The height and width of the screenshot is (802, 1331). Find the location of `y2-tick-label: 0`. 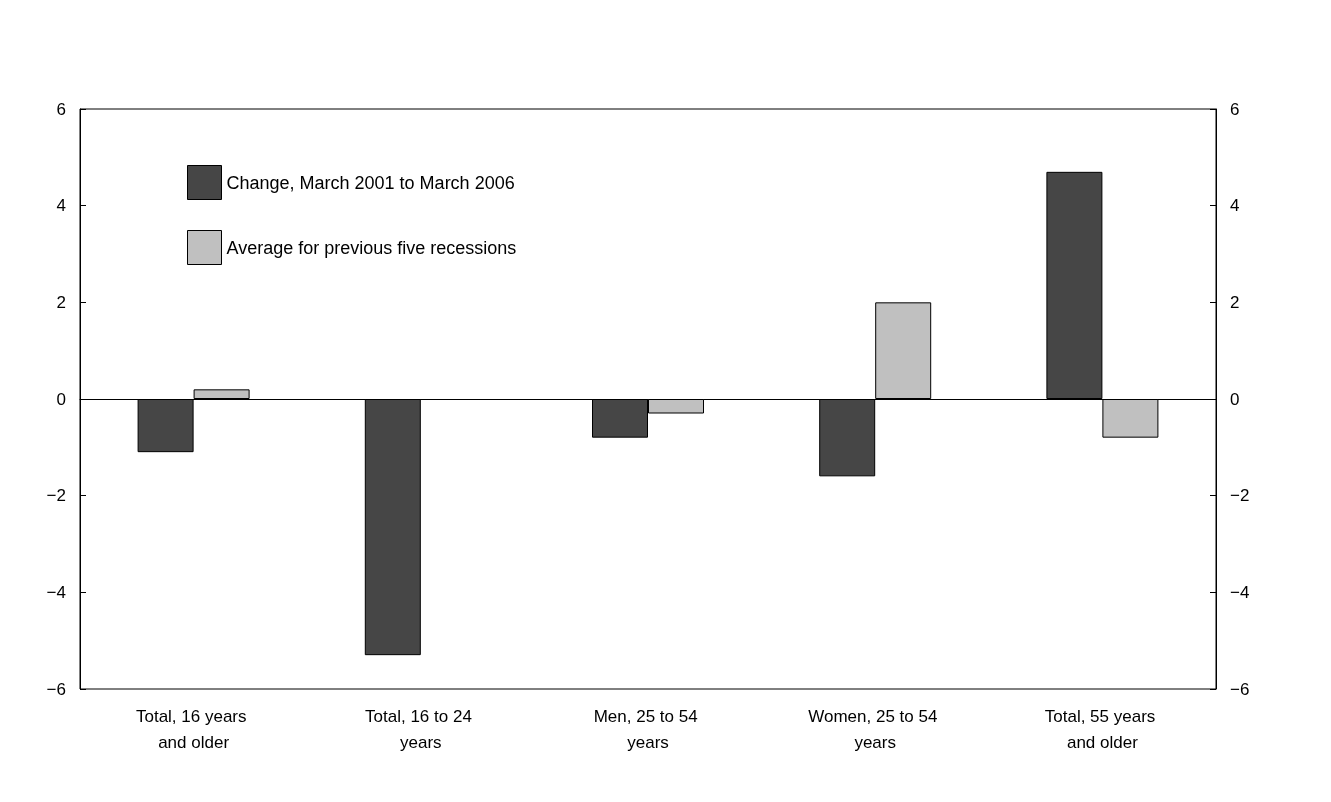

y2-tick-label: 0 is located at coordinates (1235, 399).